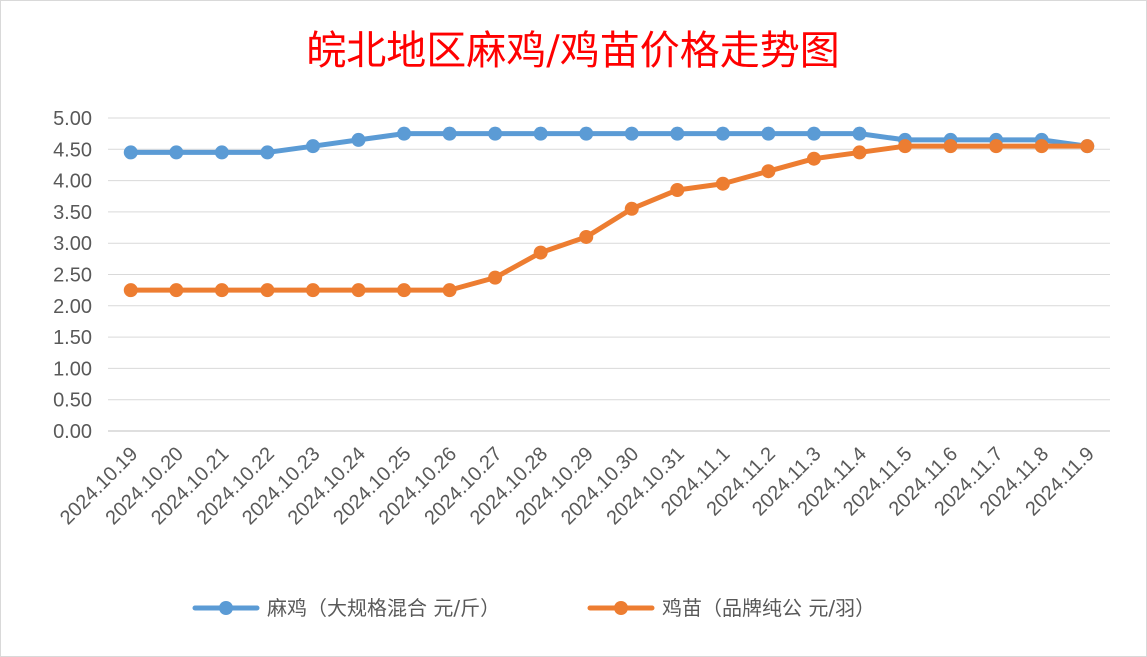  I want to click on y-tick-label: 1.00, so click(72, 369).